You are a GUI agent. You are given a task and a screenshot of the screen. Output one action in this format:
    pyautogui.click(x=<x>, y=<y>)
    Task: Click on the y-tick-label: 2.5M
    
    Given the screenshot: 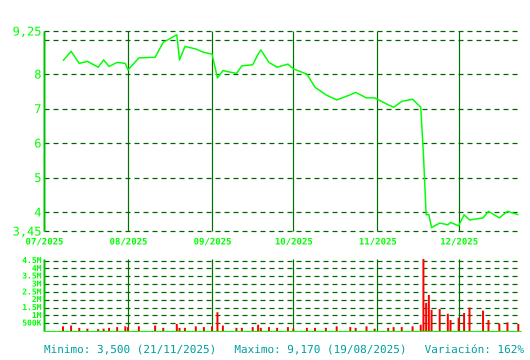 What is the action you would take?
    pyautogui.click(x=32, y=291)
    